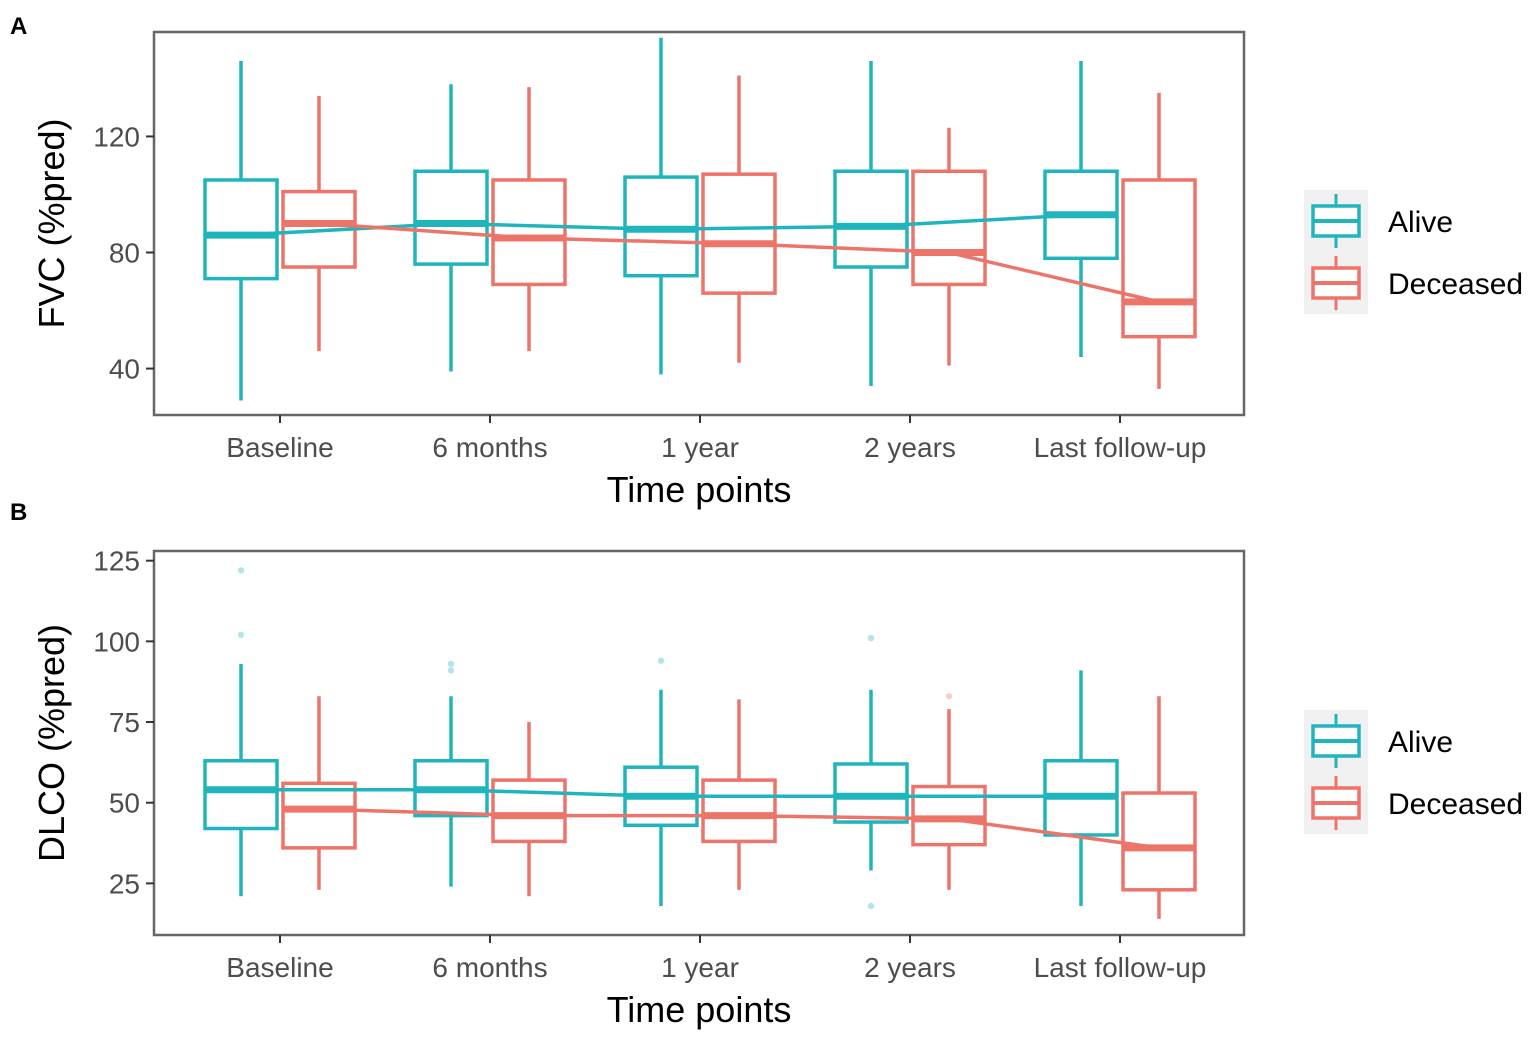  I want to click on y-tick-label: 120, so click(116, 136).